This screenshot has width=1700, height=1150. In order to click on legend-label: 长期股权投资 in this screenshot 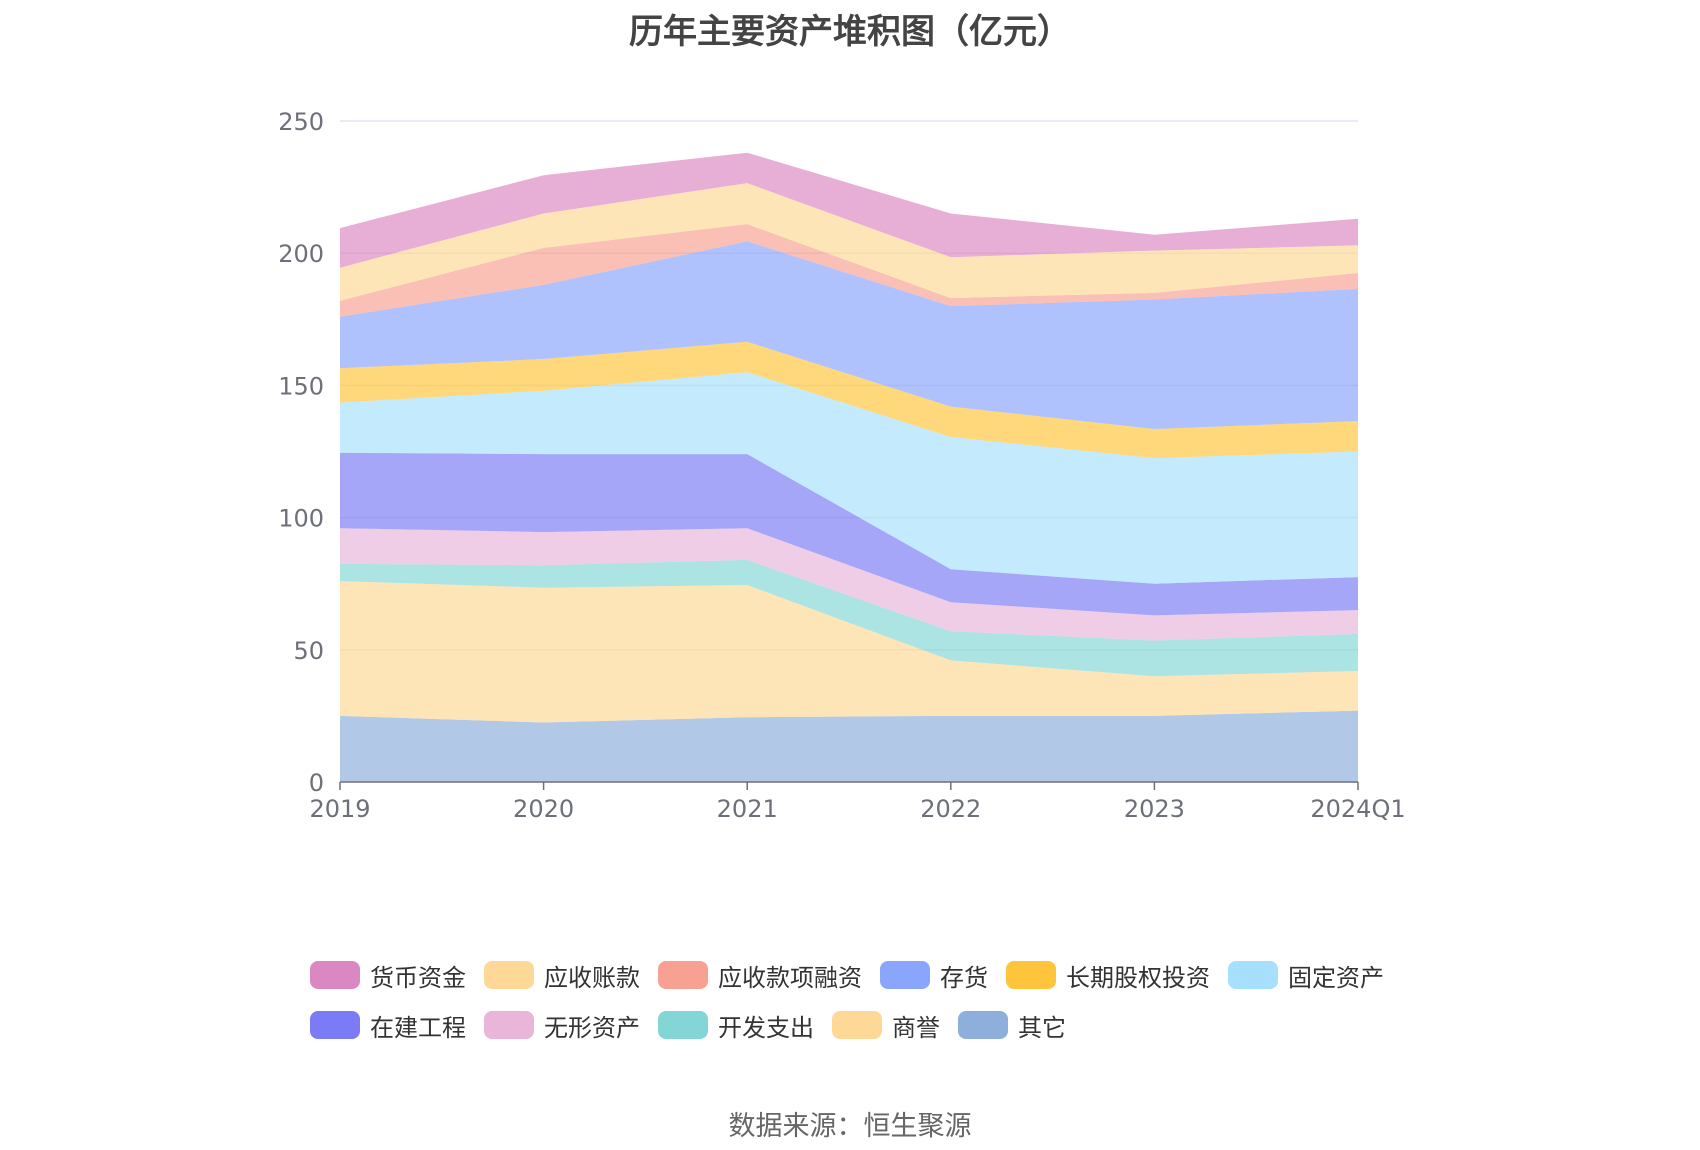, I will do `click(1138, 977)`.